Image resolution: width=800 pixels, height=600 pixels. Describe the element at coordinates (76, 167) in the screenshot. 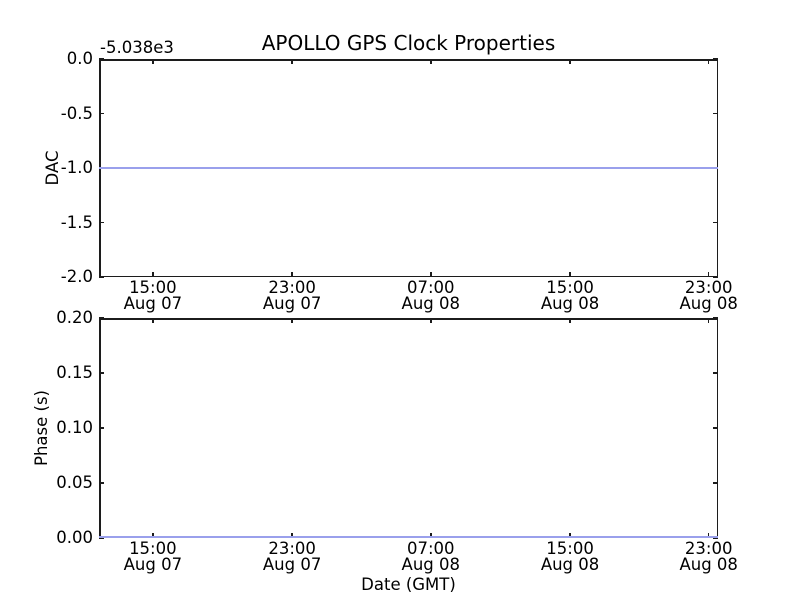

I see `y-tick-label: -1.0` at that location.